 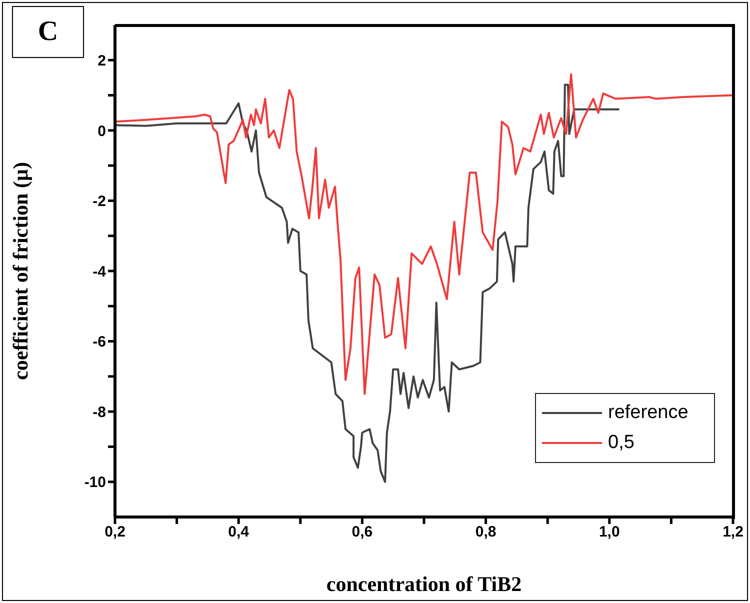 I want to click on y-tick-label: 2, so click(x=102, y=61).